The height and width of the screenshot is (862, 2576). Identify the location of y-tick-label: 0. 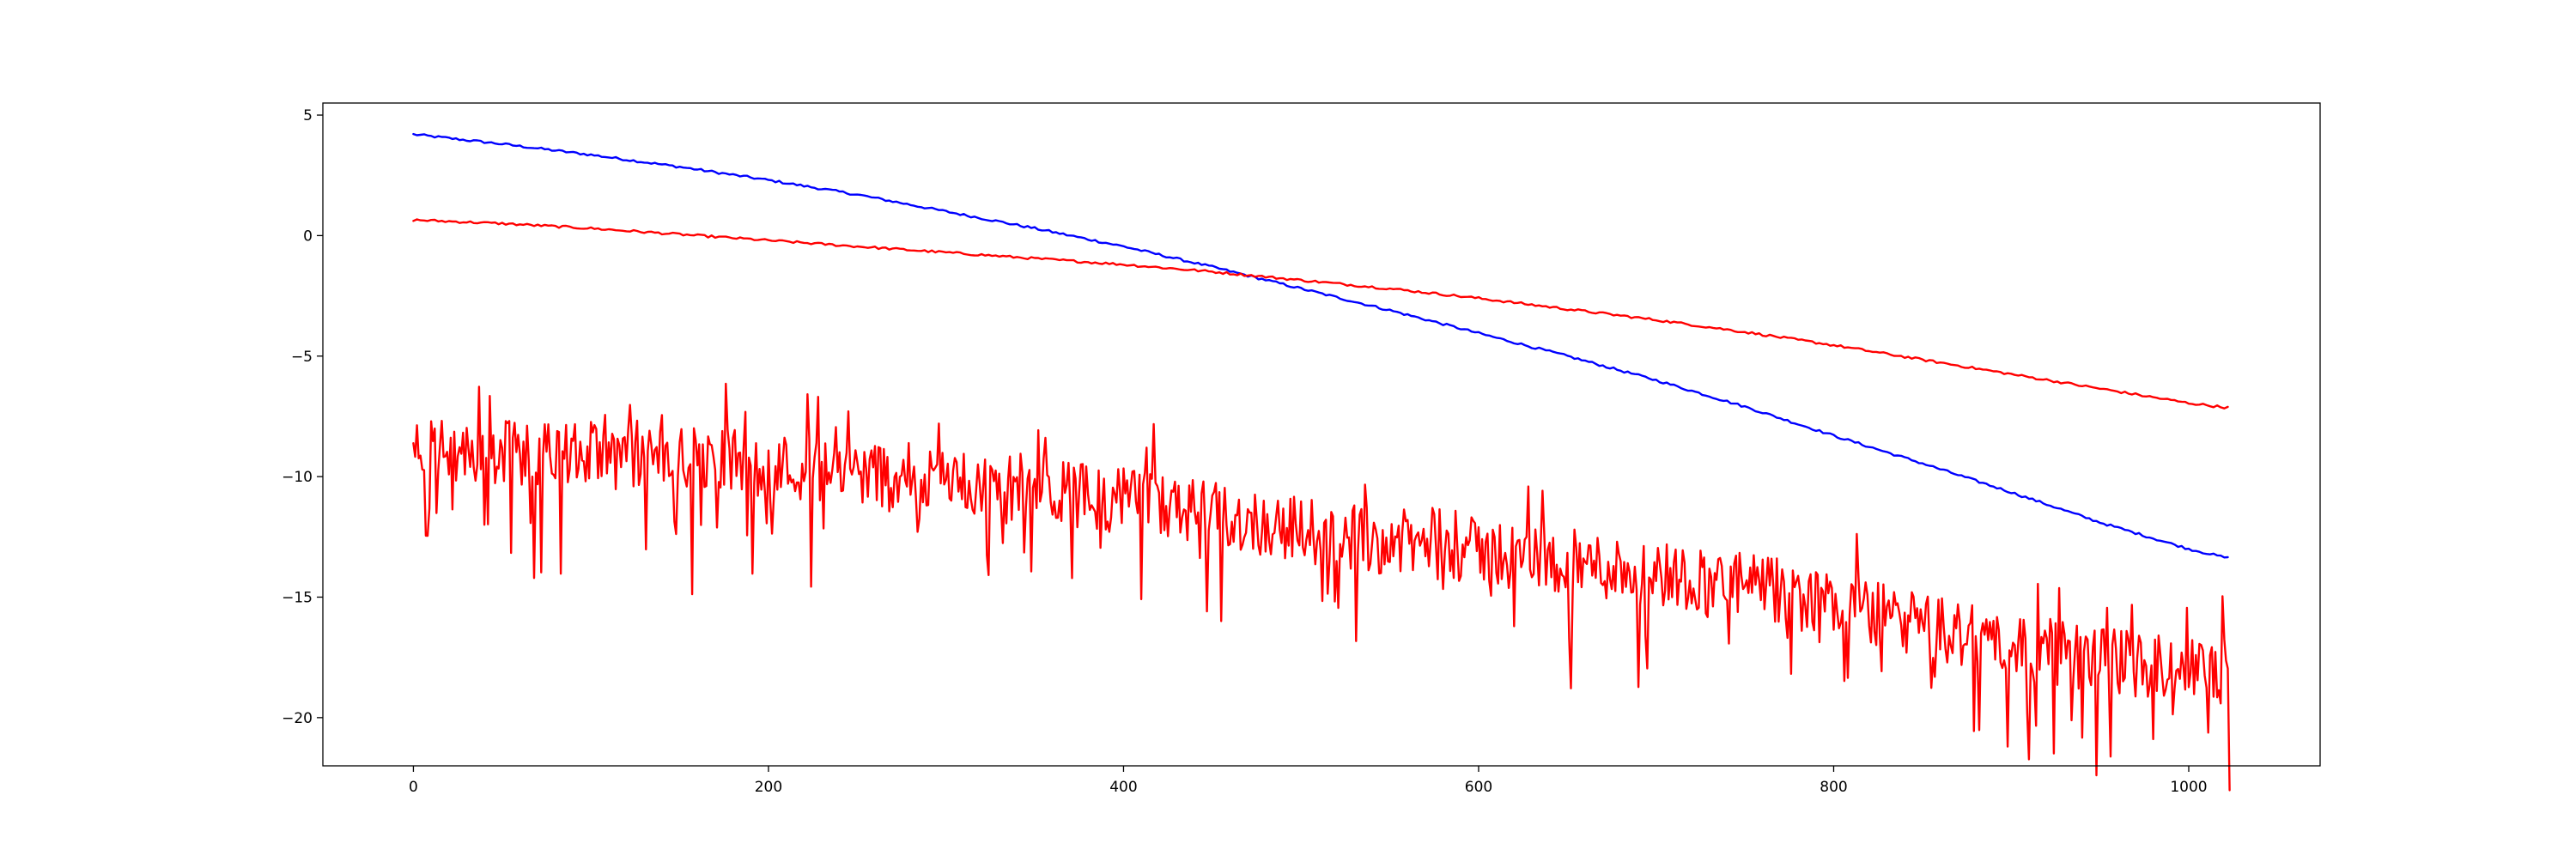
(308, 236).